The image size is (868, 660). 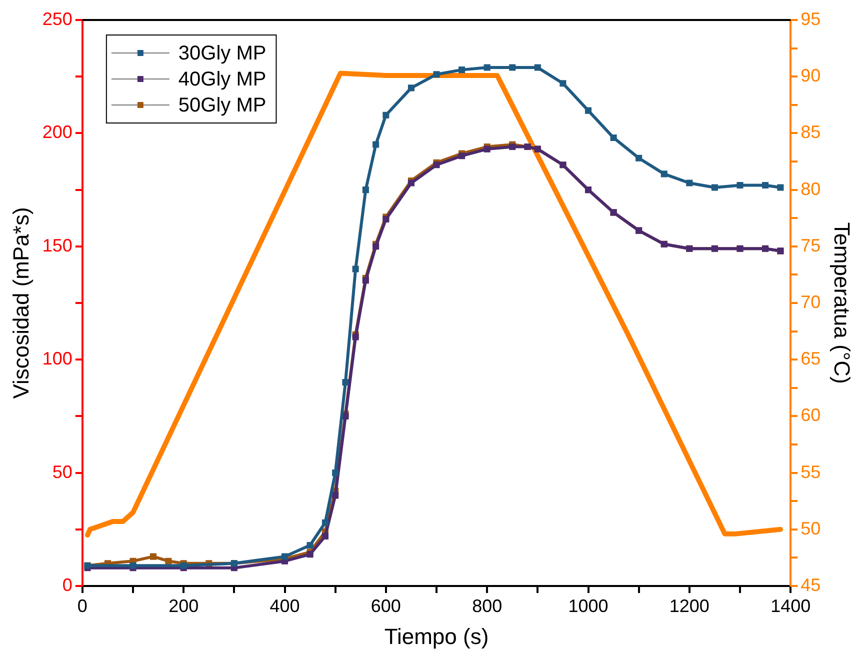 What do you see at coordinates (810, 528) in the screenshot?
I see `y2-tick-label: 50` at bounding box center [810, 528].